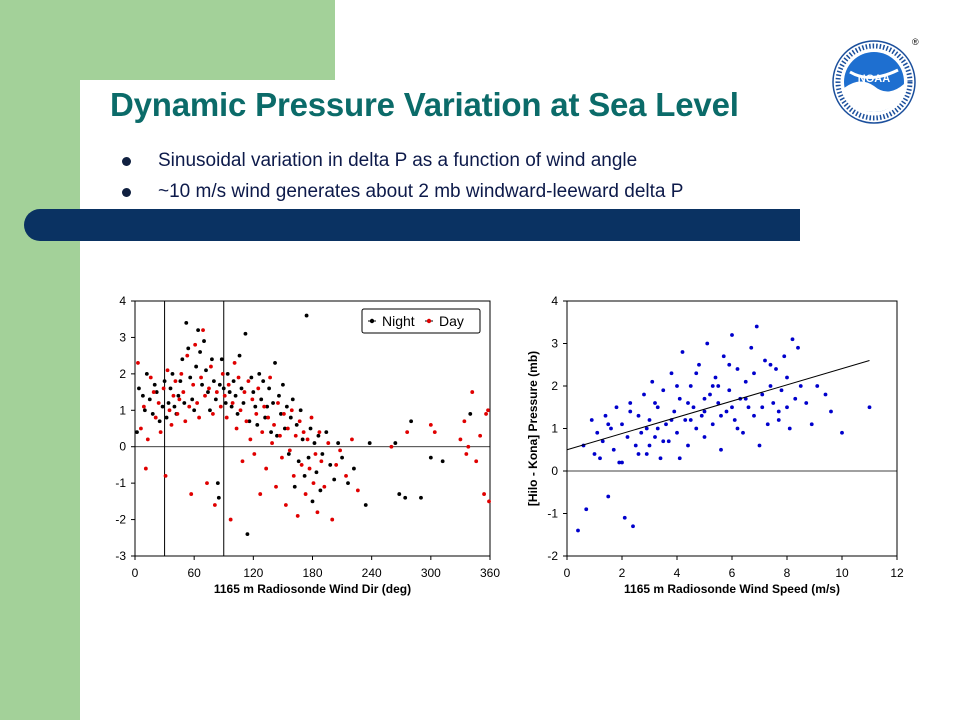 Image resolution: width=960 pixels, height=720 pixels. I want to click on y-tick-label: -1, so click(552, 514).